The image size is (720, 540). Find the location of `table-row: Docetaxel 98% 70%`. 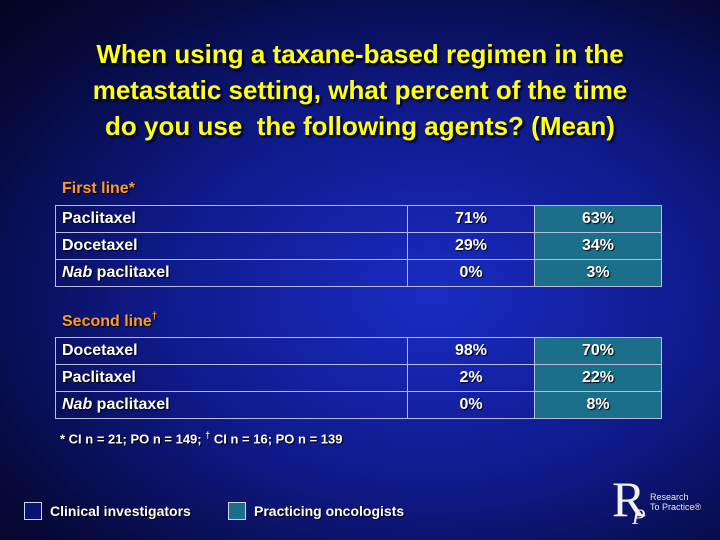

table-row: Docetaxel 98% 70% is located at coordinates (358, 351).